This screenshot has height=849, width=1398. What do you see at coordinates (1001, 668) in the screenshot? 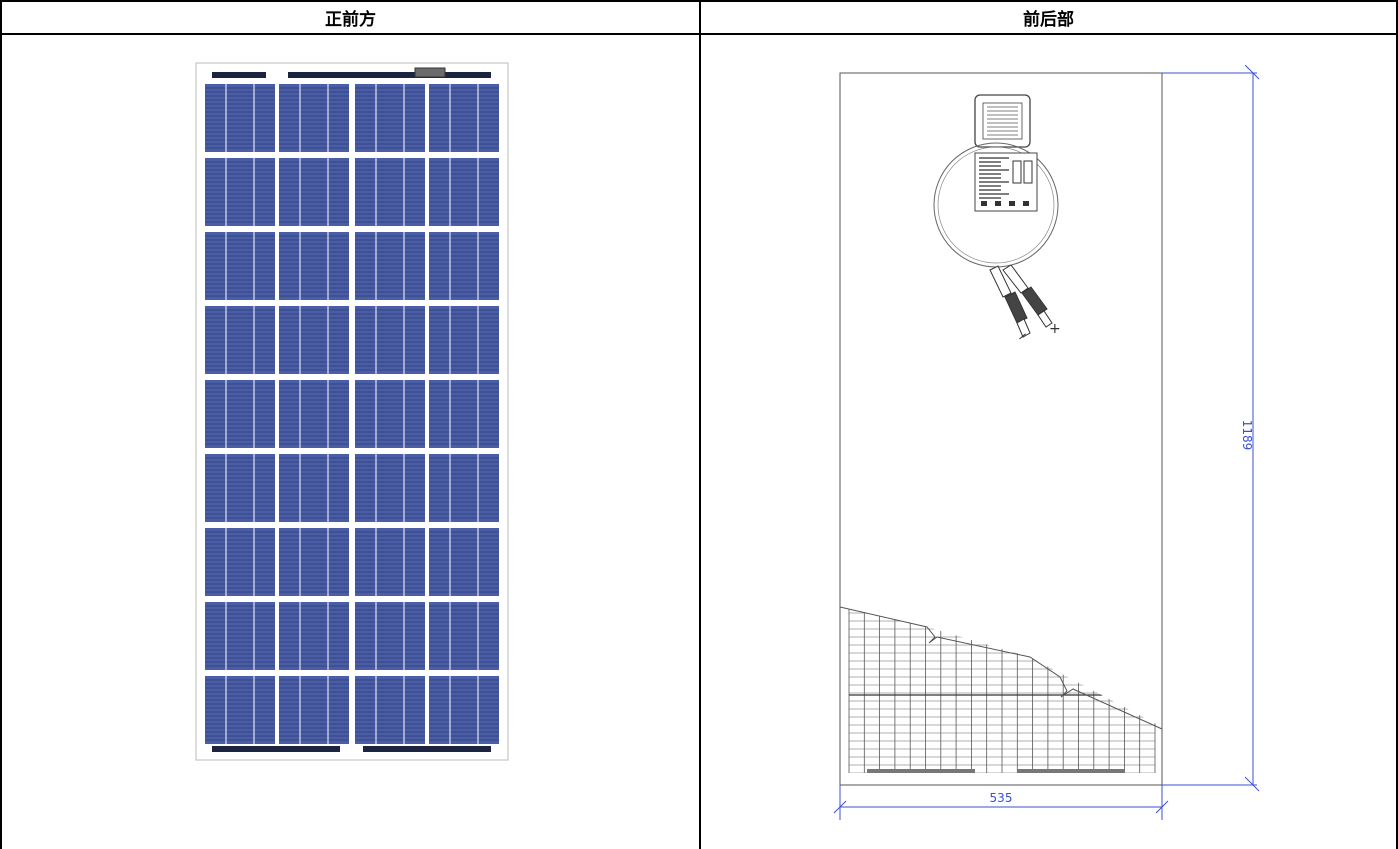
I see `cutaway-break-line` at bounding box center [1001, 668].